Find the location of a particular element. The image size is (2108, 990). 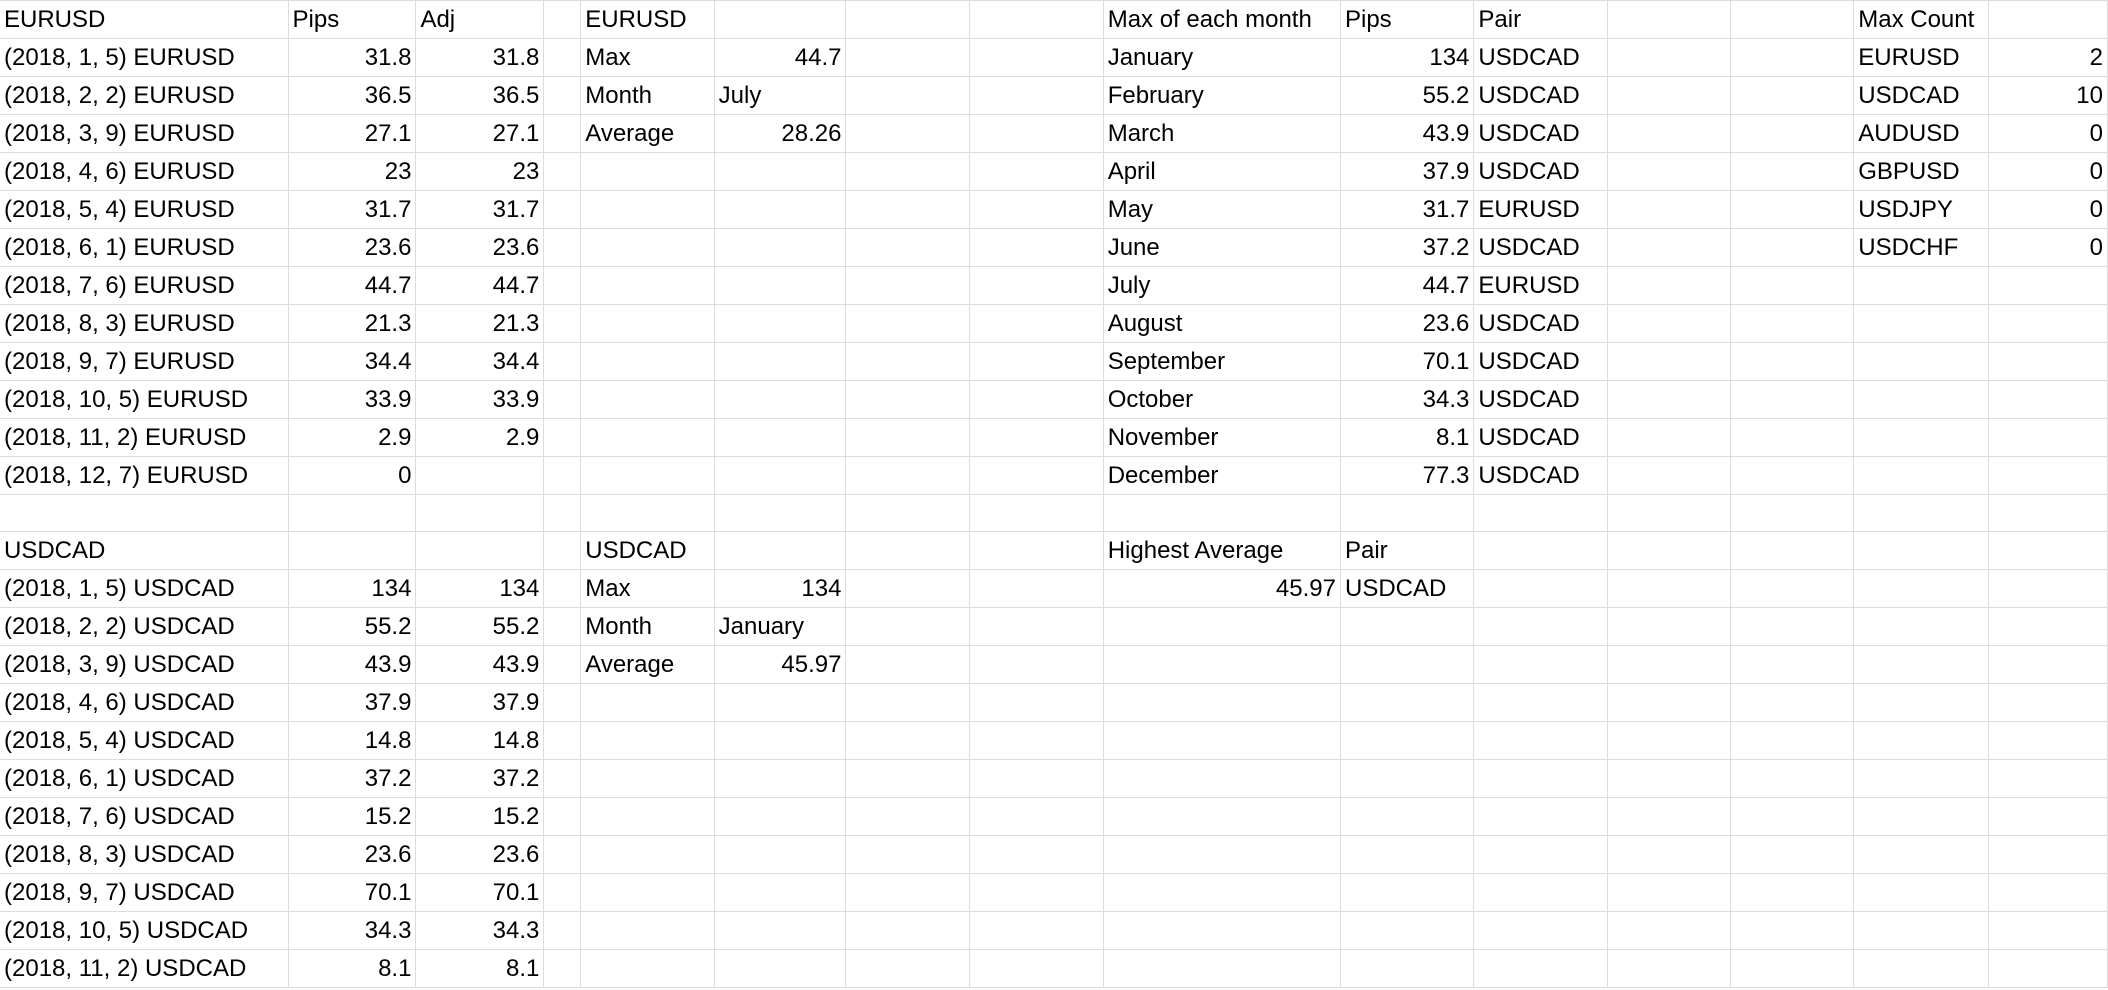

sheet-cell: 21.3 is located at coordinates (480, 323).